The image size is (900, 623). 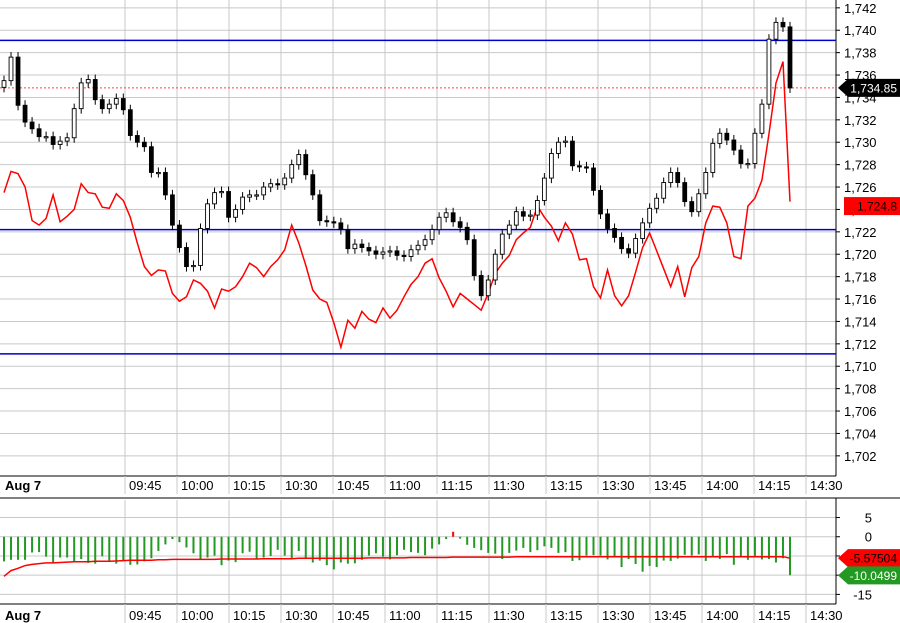 What do you see at coordinates (860, 142) in the screenshot?
I see `price-y-tick-label: 1,730` at bounding box center [860, 142].